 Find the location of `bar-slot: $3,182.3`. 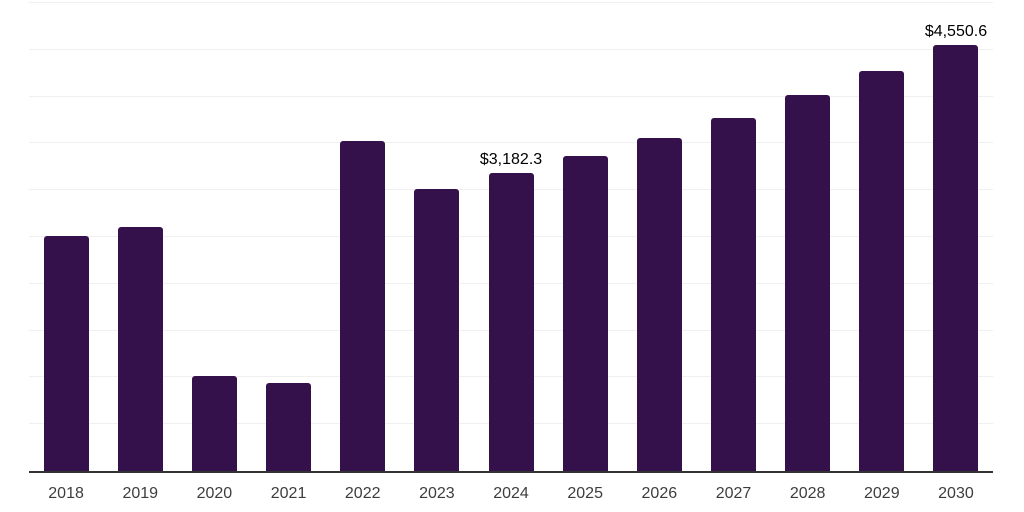

bar-slot: $3,182.3 is located at coordinates (511, 237).